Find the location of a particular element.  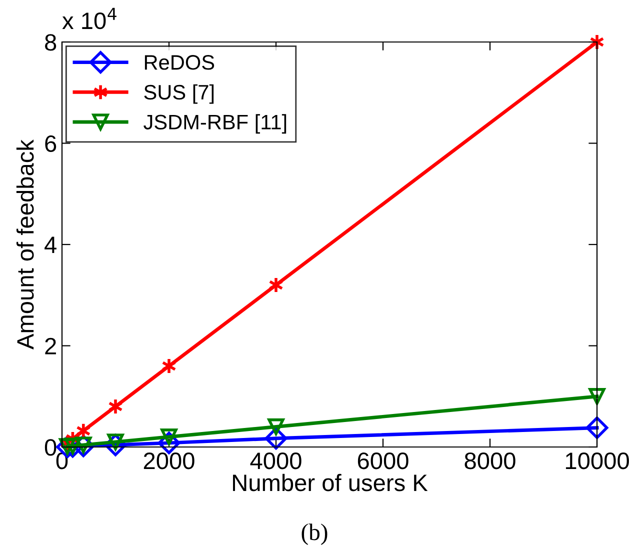

y-axis-title: Amount of feedback is located at coordinates (25, 244).